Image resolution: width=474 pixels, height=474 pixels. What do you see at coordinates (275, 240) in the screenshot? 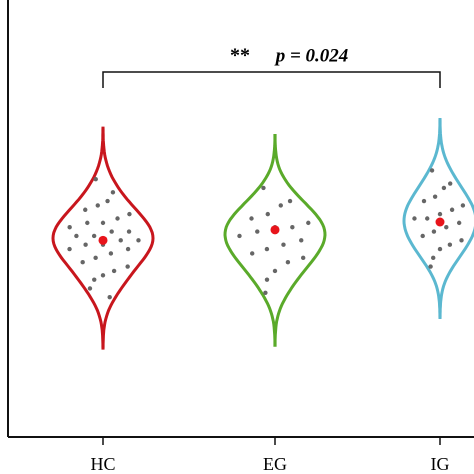
I see `violin` at bounding box center [275, 240].